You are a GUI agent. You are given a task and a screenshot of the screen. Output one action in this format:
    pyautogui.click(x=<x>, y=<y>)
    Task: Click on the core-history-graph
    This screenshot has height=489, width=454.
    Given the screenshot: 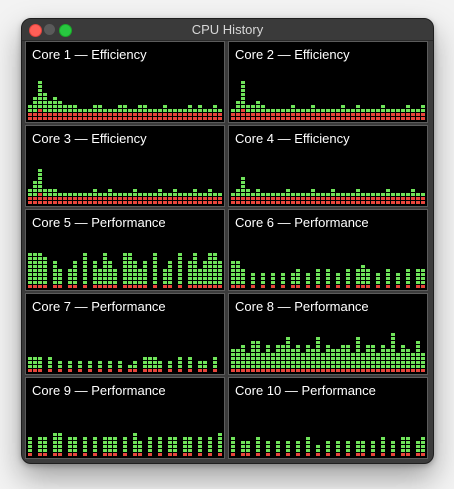 What is the action you would take?
    pyautogui.click(x=328, y=190)
    